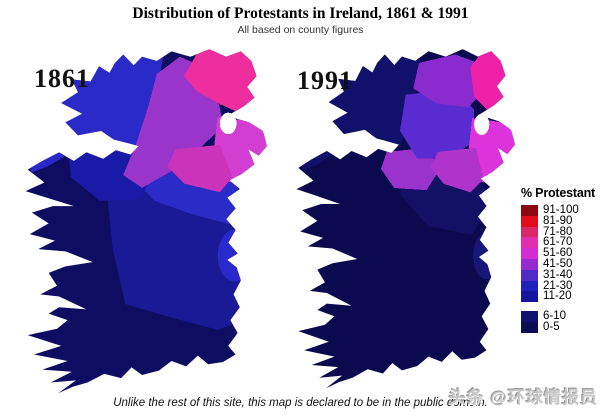 Image resolution: width=601 pixels, height=416 pixels. I want to click on legend-item-label: 81-90, so click(558, 220).